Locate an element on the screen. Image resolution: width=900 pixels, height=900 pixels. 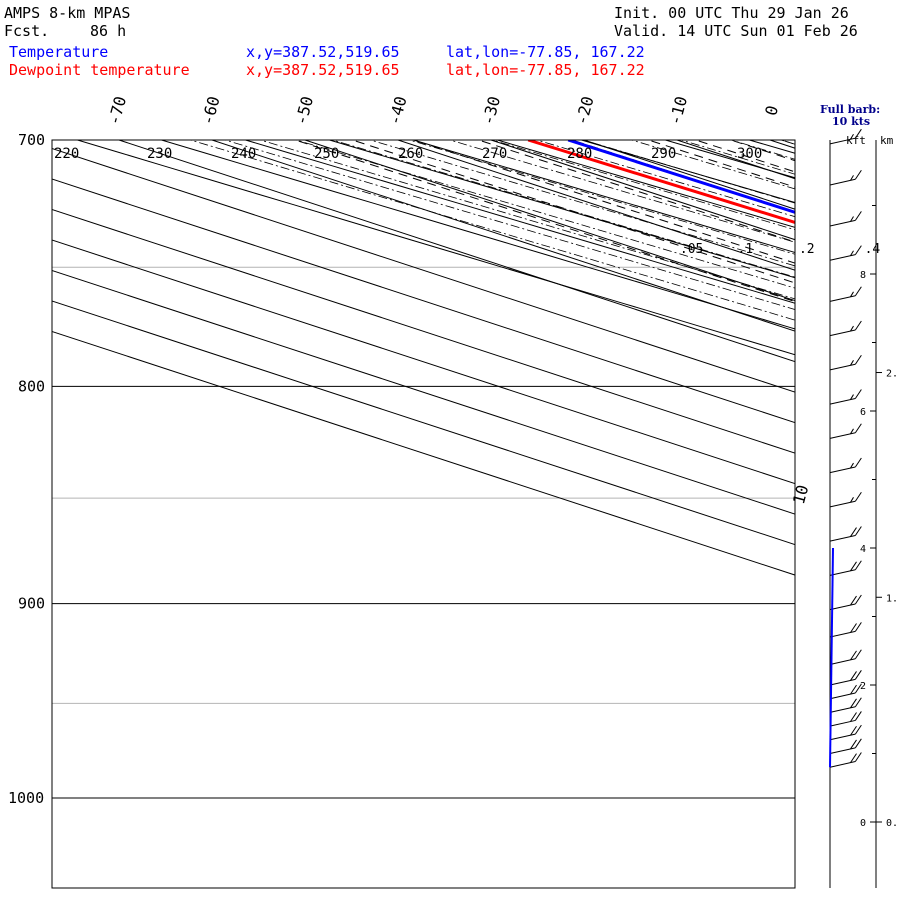
pressure-label-800: 800 is located at coordinates (31, 386).